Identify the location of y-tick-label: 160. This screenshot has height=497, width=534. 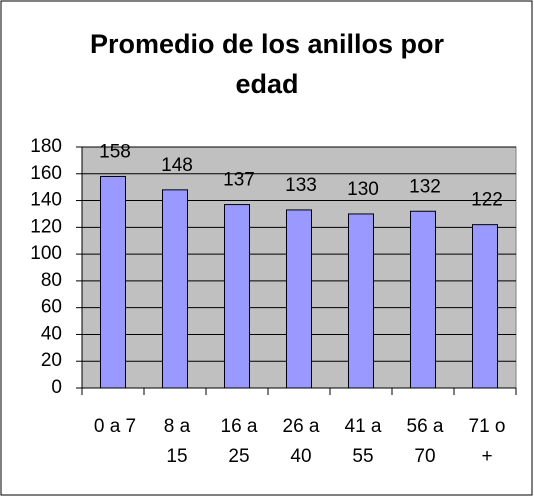
(46, 173).